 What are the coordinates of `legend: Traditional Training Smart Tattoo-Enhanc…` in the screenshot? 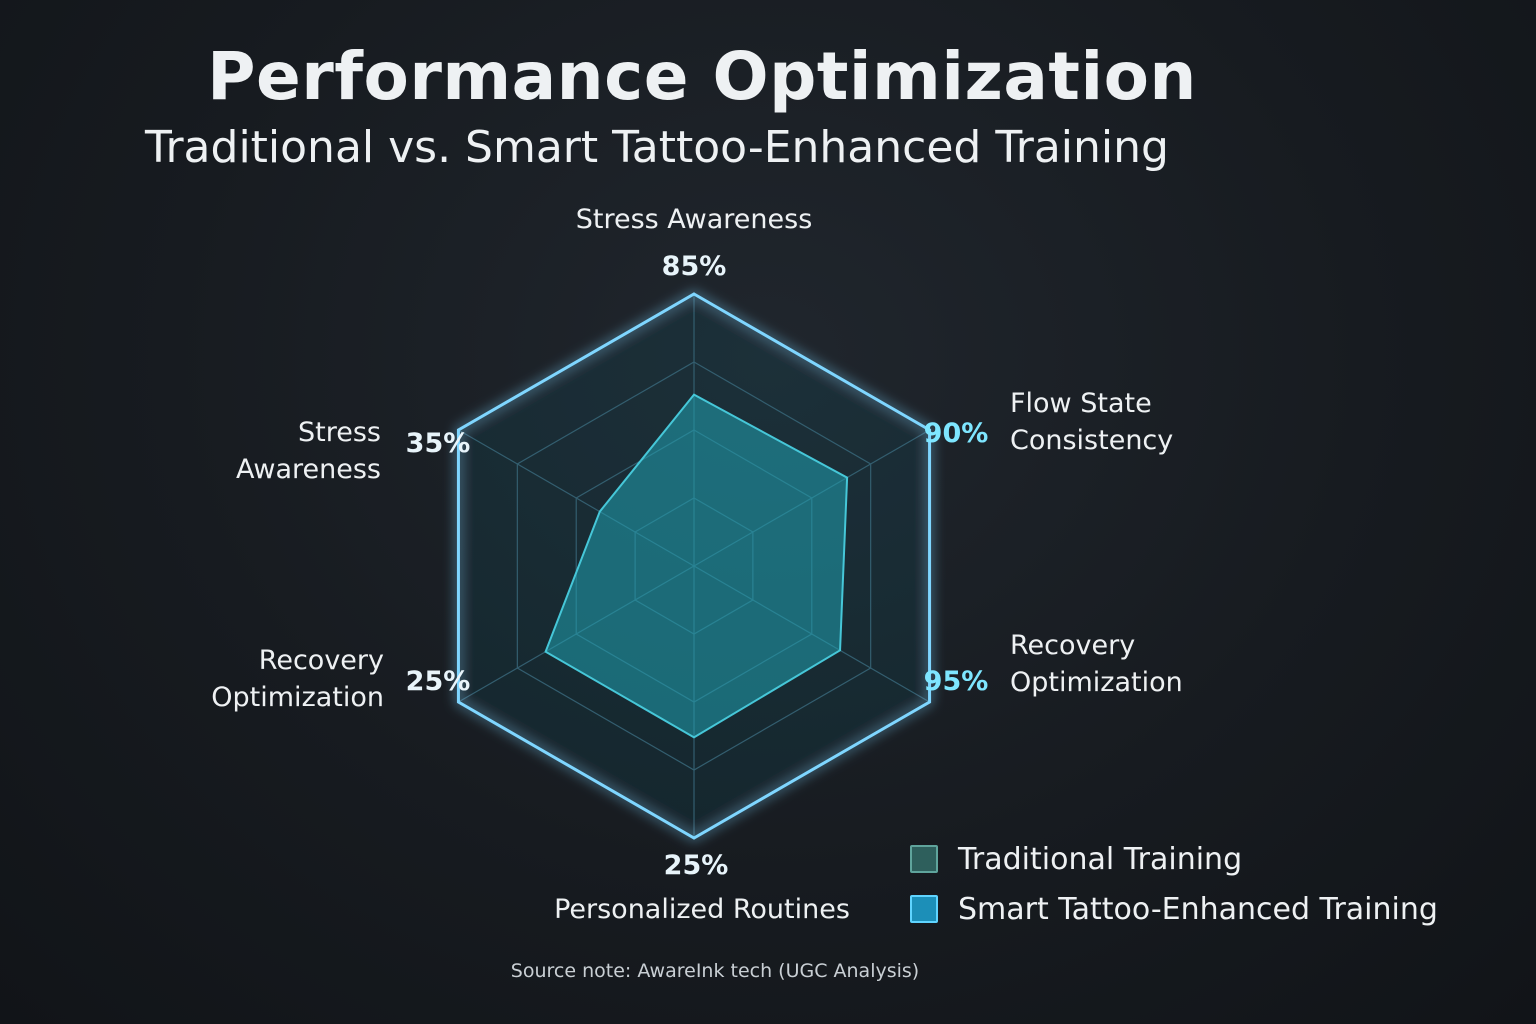 It's located at (1174, 884).